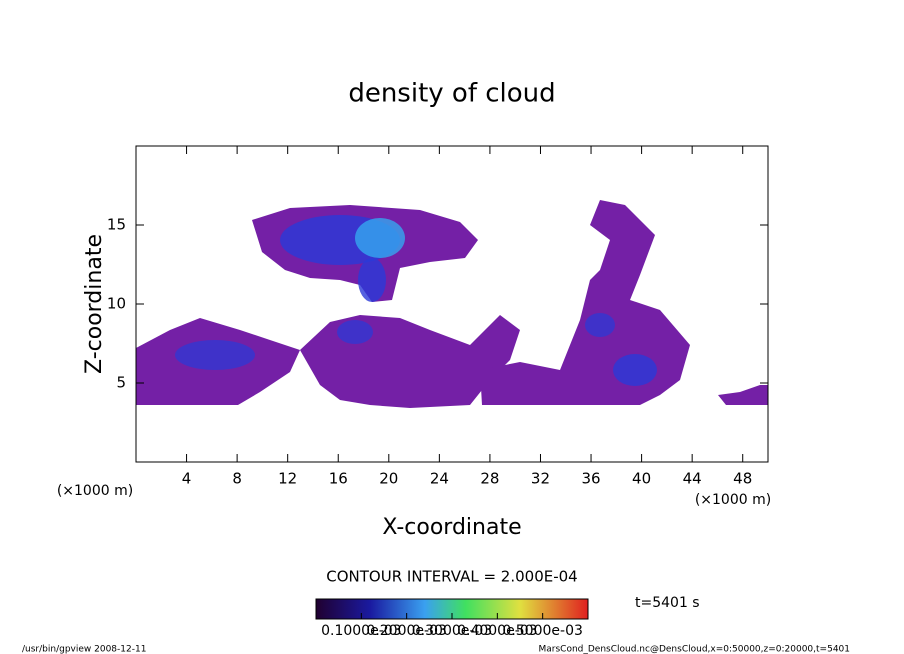  I want to click on contour-interval: CONTOUR INTERVAL = 2.000E-04, so click(451, 577).